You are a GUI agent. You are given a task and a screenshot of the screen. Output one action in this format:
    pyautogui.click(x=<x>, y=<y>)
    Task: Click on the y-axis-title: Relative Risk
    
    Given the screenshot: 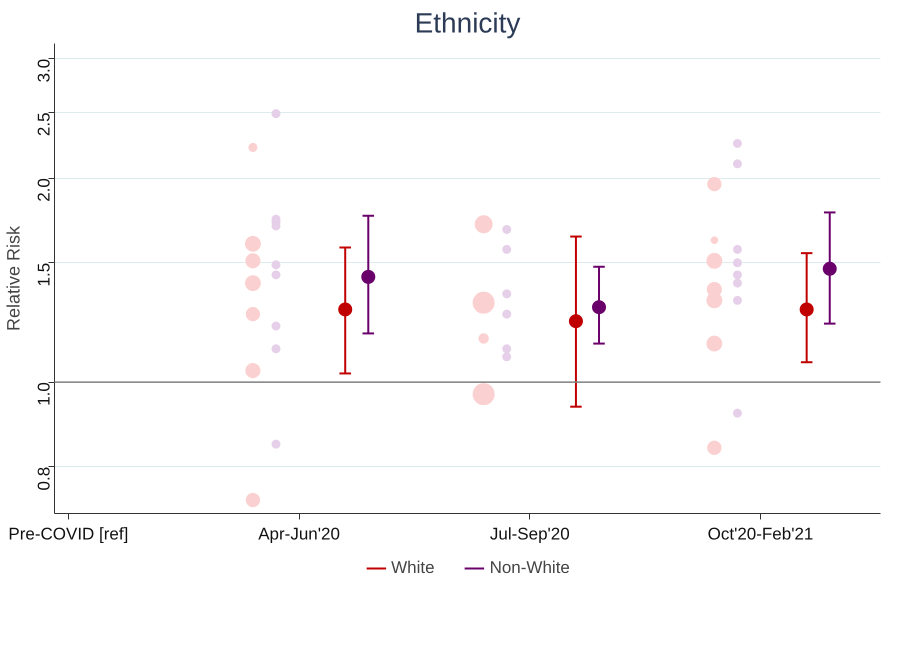 What is the action you would take?
    pyautogui.click(x=14, y=278)
    